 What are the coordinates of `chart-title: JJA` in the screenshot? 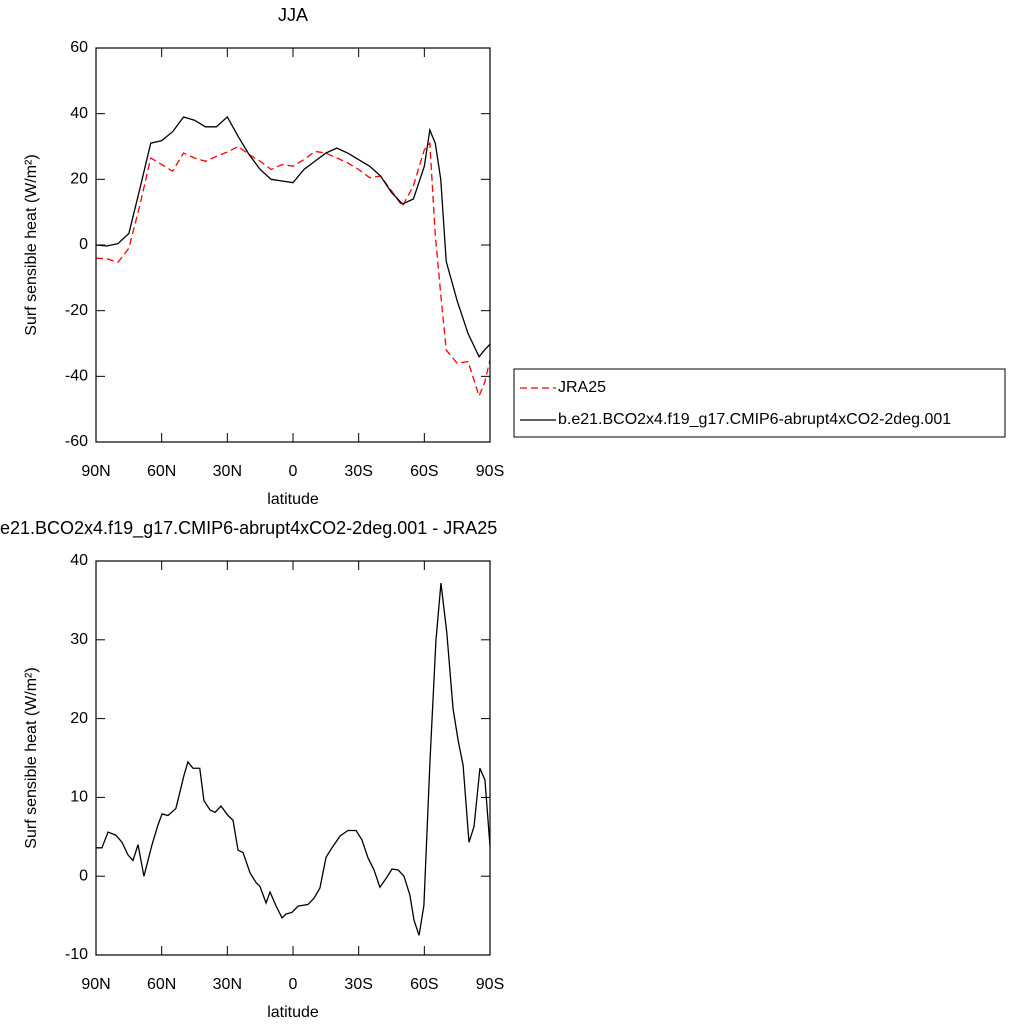 It's located at (293, 15).